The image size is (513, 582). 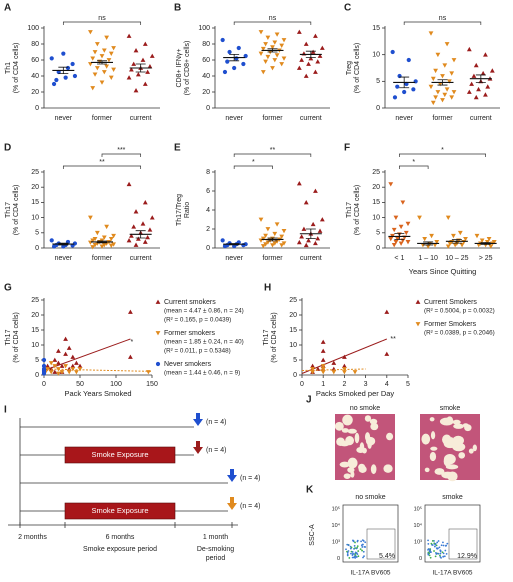 What do you see at coordinates (208, 210) in the screenshot?
I see `y-tick-label: 4` at bounding box center [208, 210].